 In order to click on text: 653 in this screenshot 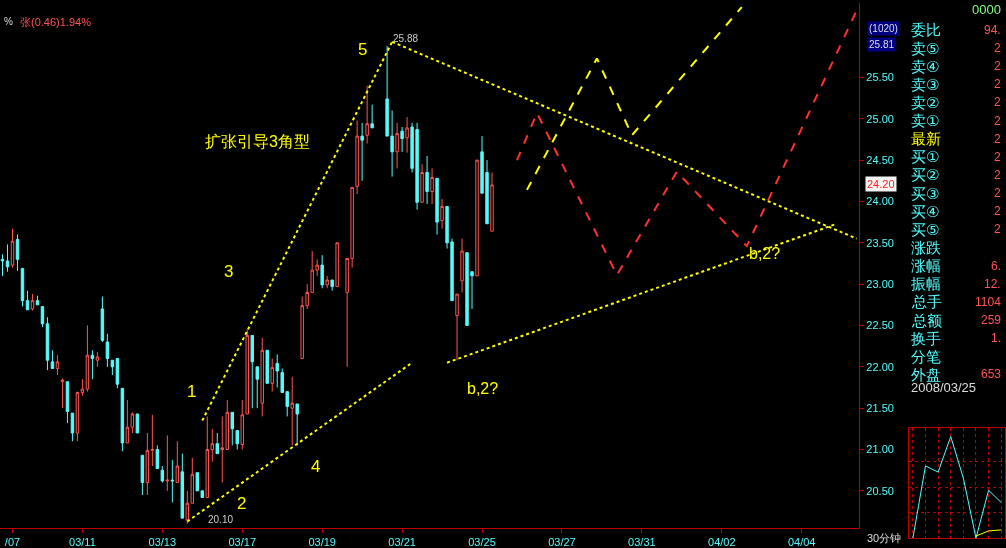, I will do `click(991, 374)`.